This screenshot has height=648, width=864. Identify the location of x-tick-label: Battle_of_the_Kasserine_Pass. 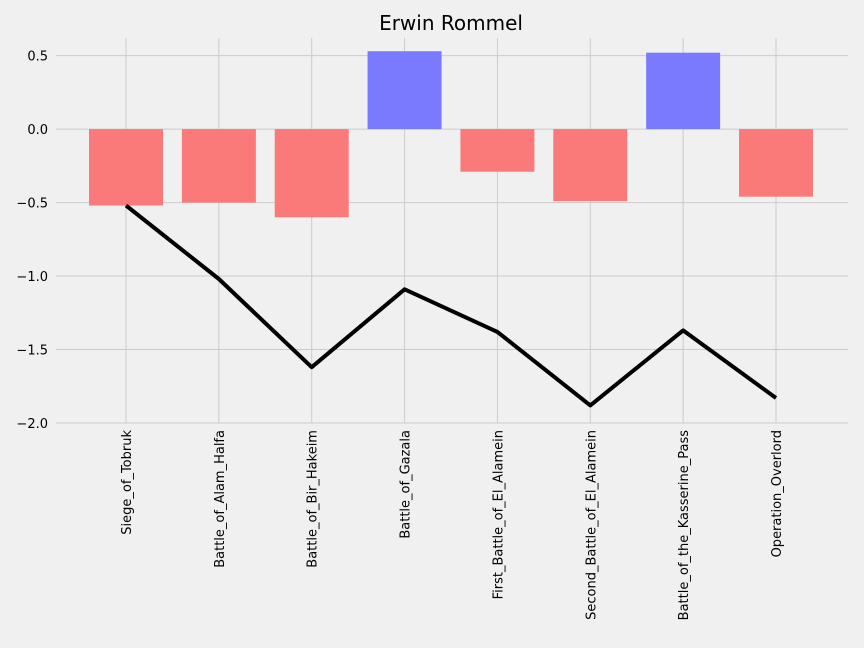
(684, 525).